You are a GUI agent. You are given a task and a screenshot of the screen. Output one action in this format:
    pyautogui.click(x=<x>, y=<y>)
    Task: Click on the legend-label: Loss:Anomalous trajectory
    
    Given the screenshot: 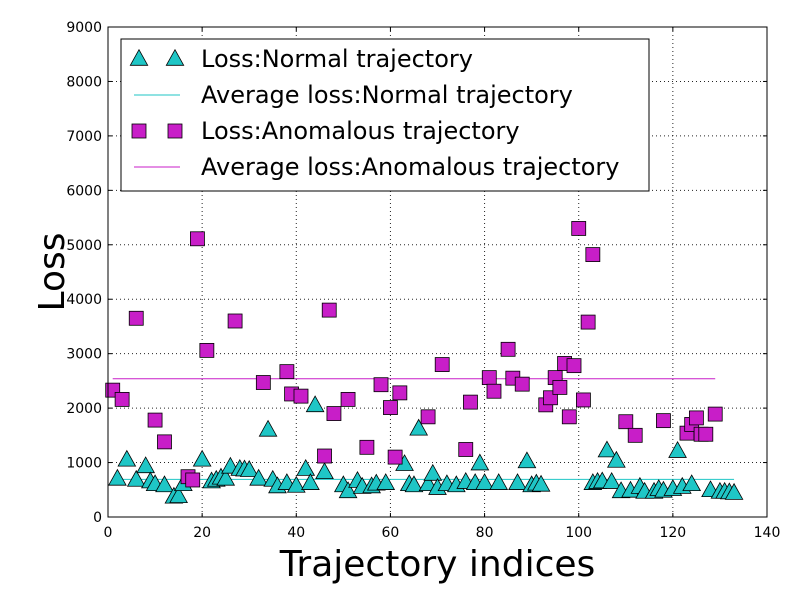 What is the action you would take?
    pyautogui.click(x=360, y=131)
    